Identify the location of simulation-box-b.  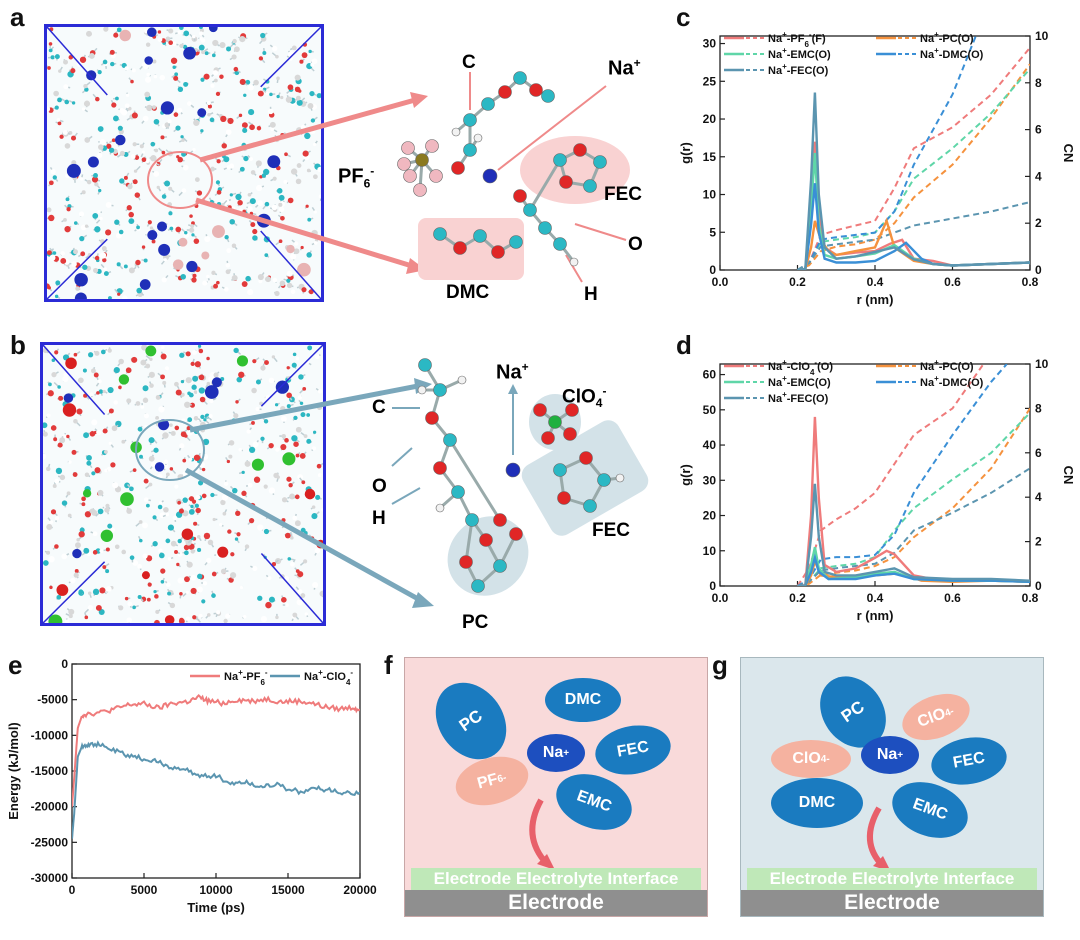
(183, 484).